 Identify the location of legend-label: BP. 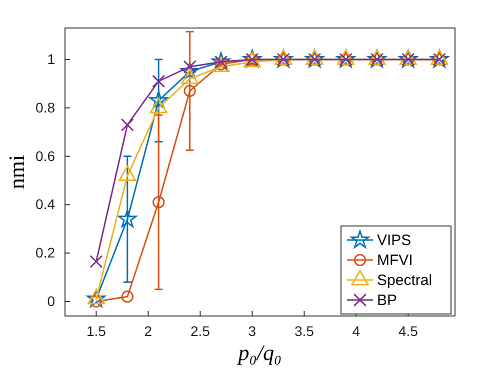
(387, 300).